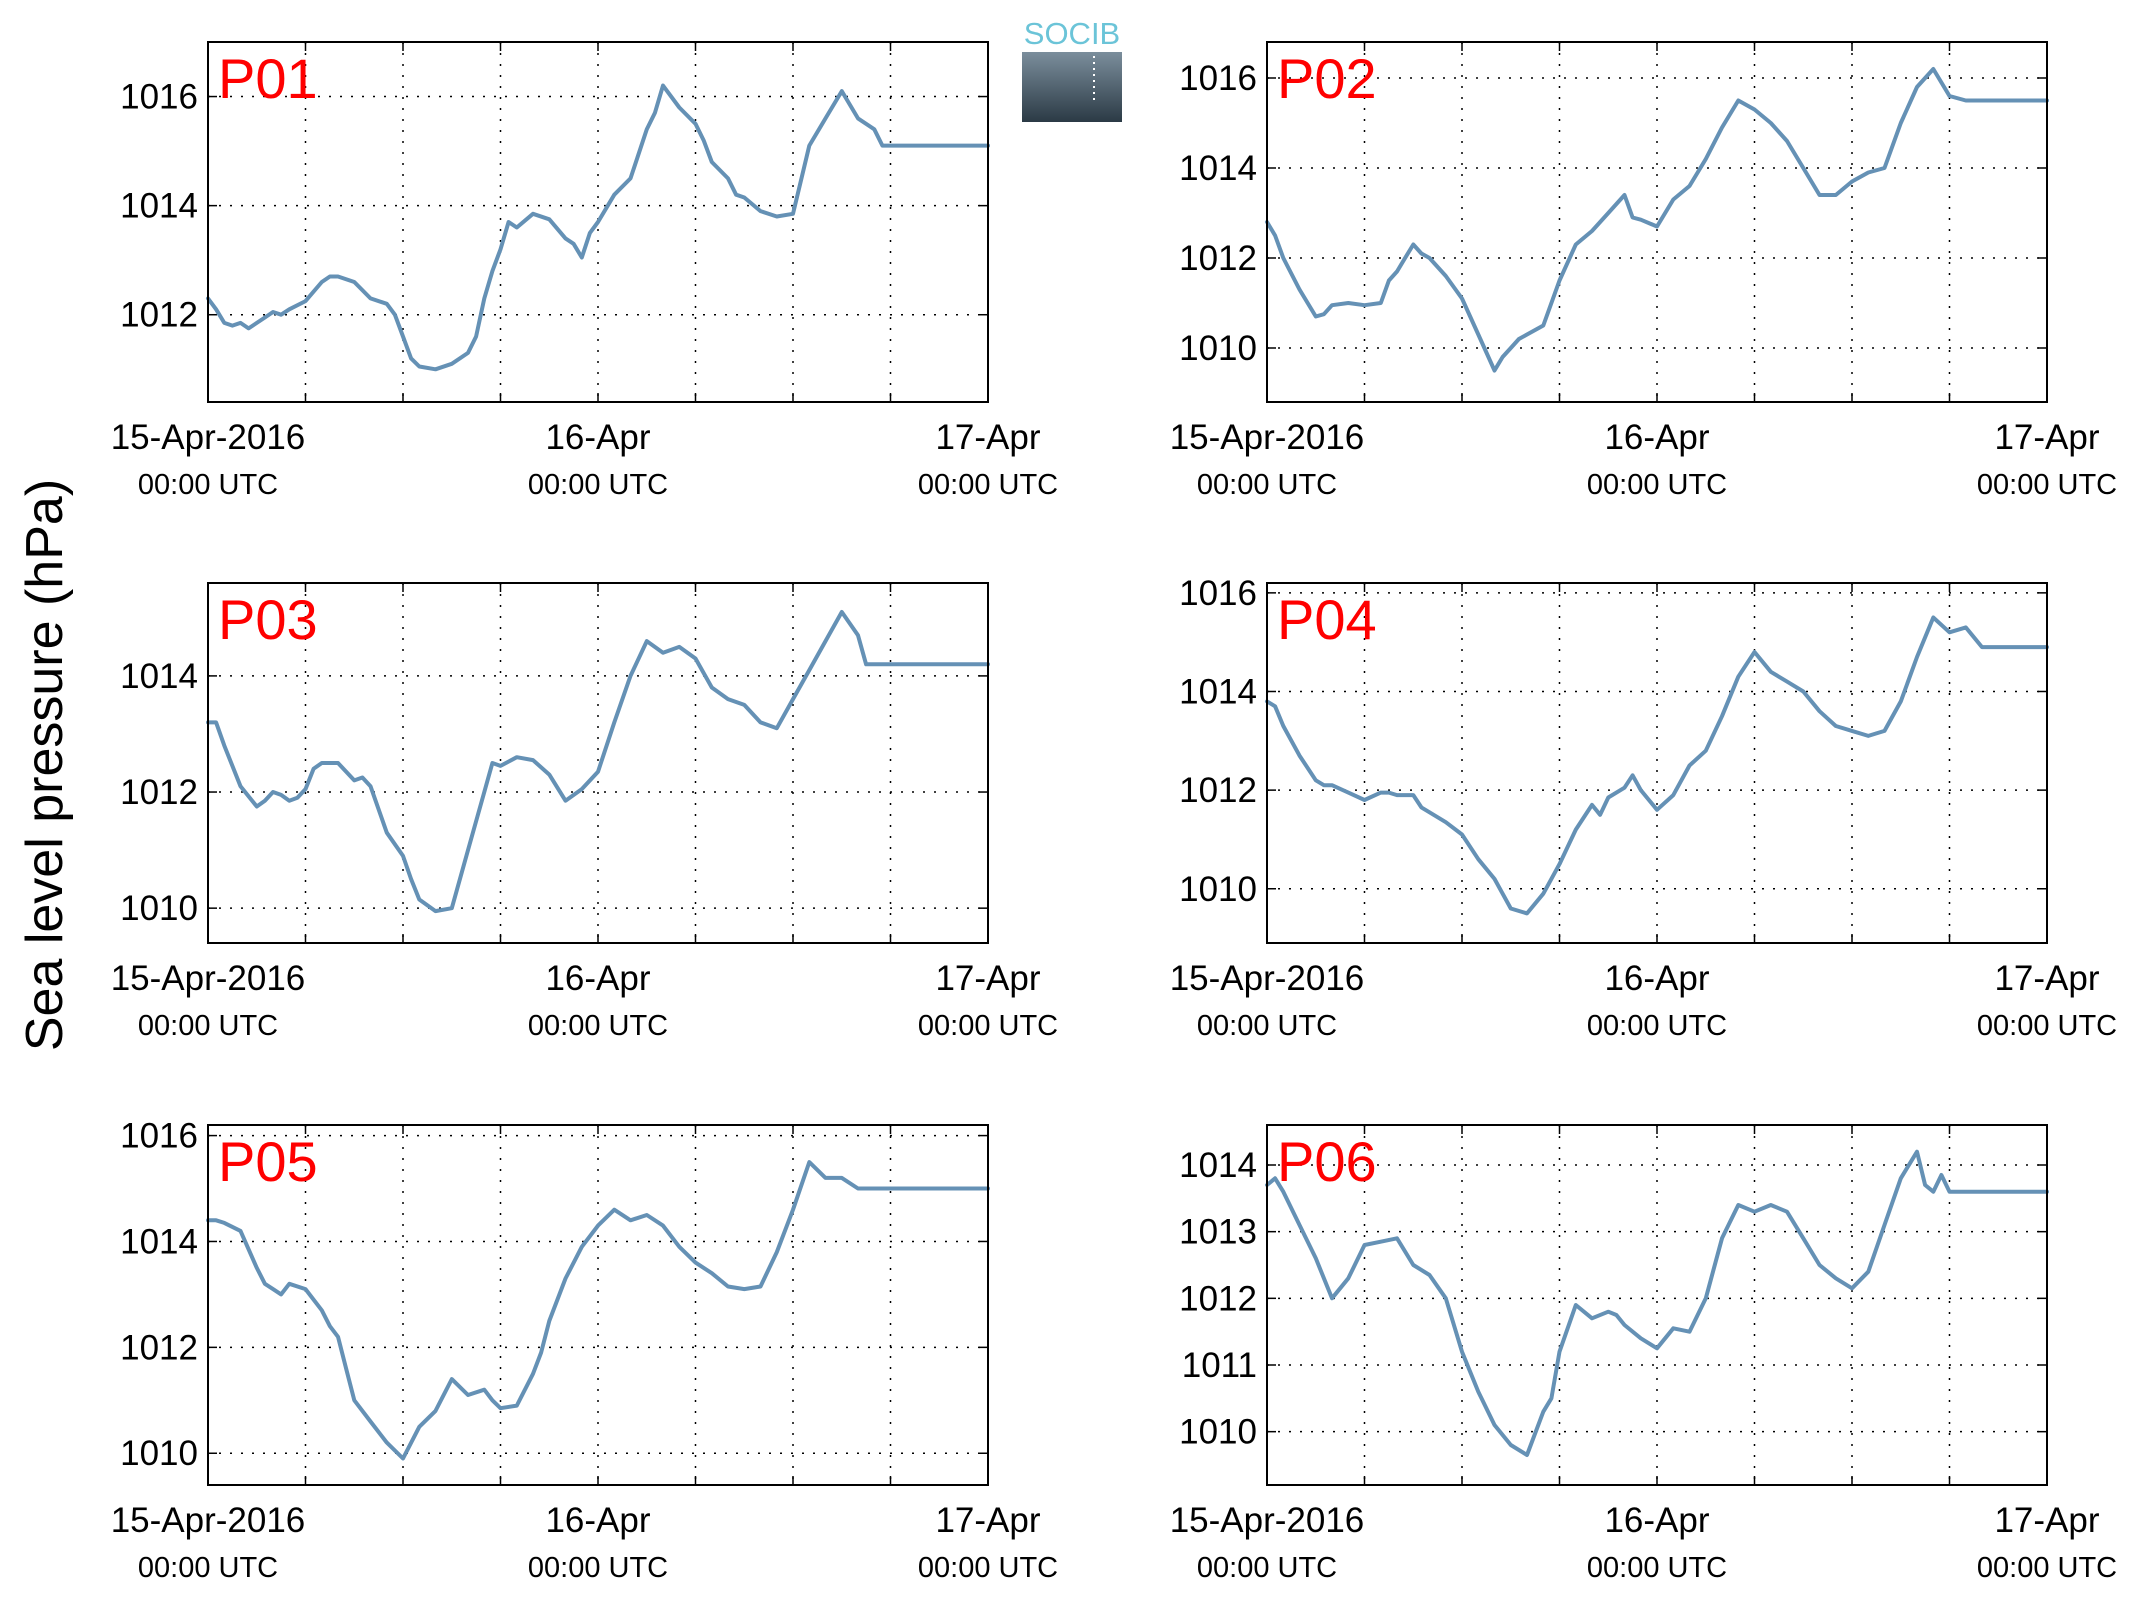  I want to click on figure-ylabel: Sea level pressure (hPa), so click(45, 765).